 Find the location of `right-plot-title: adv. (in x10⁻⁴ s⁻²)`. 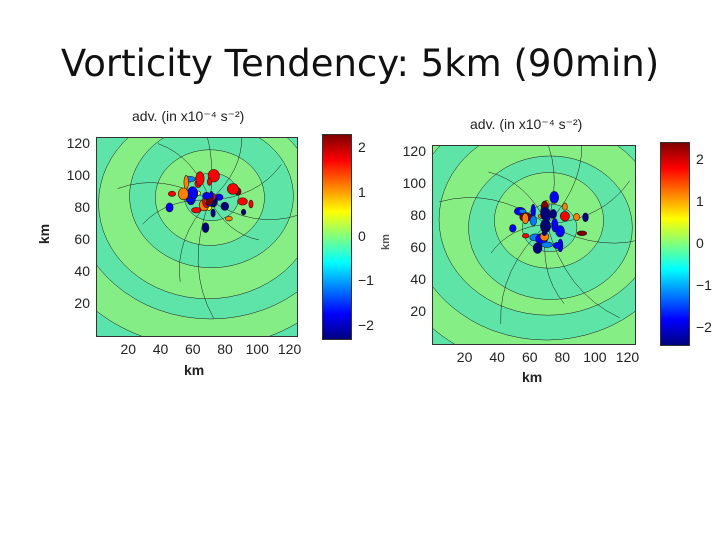

right-plot-title: adv. (in x10⁻⁴ s⁻²) is located at coordinates (526, 124).